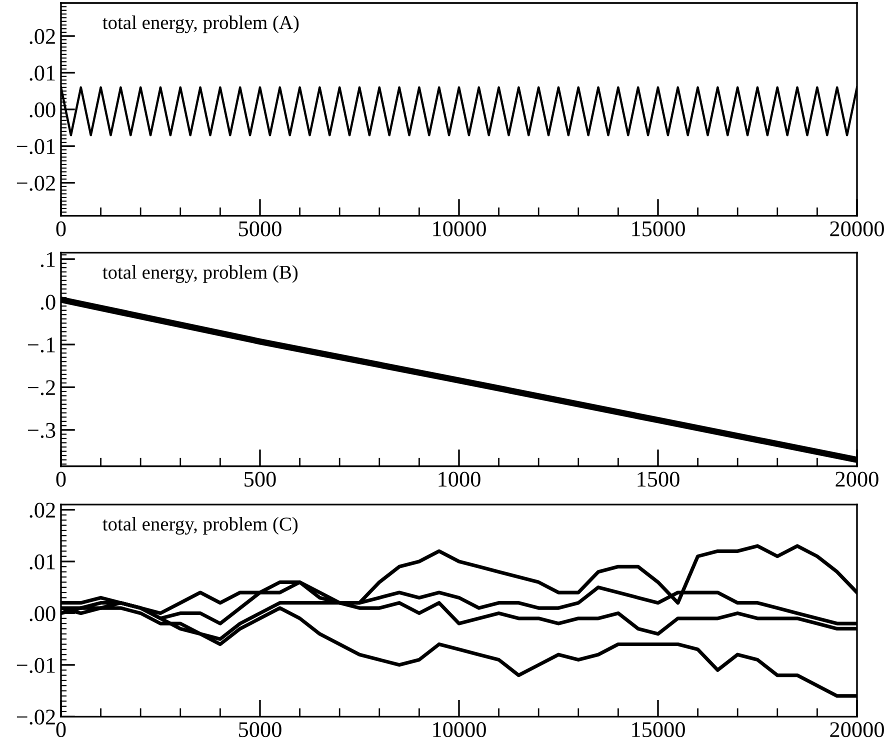  I want to click on annotation: total energy, problem (C), so click(200, 525).